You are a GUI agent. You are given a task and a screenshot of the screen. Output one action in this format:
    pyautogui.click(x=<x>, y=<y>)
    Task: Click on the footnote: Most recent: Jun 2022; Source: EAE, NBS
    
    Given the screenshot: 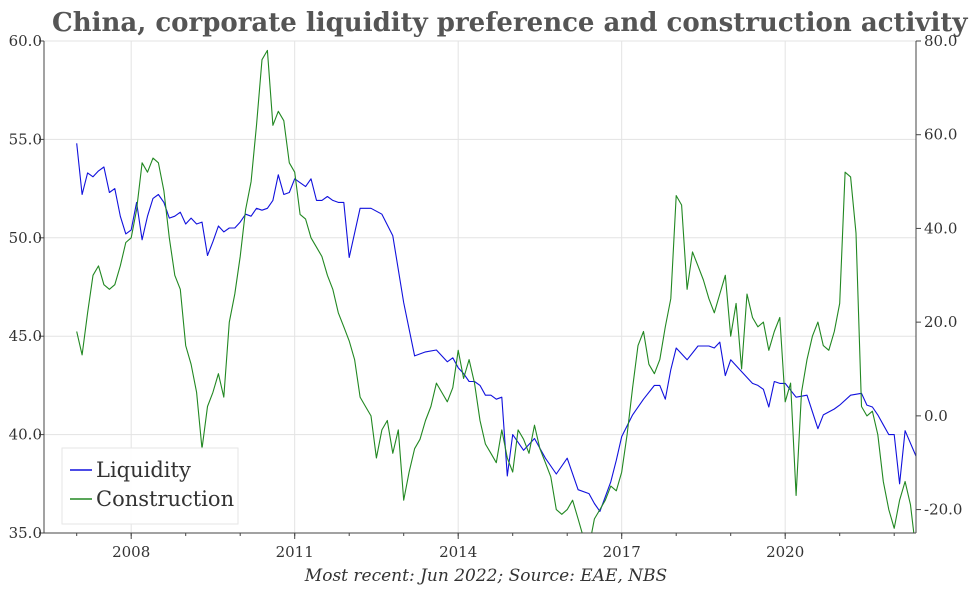 What is the action you would take?
    pyautogui.click(x=485, y=576)
    